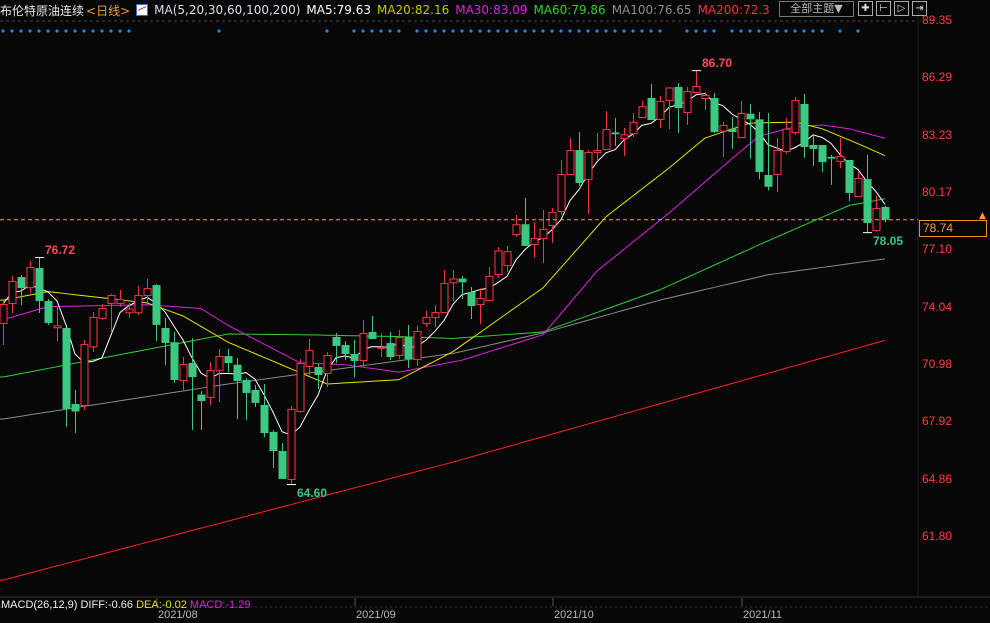 Image resolution: width=990 pixels, height=623 pixels. I want to click on play-step-icon: ▷, so click(901, 8).